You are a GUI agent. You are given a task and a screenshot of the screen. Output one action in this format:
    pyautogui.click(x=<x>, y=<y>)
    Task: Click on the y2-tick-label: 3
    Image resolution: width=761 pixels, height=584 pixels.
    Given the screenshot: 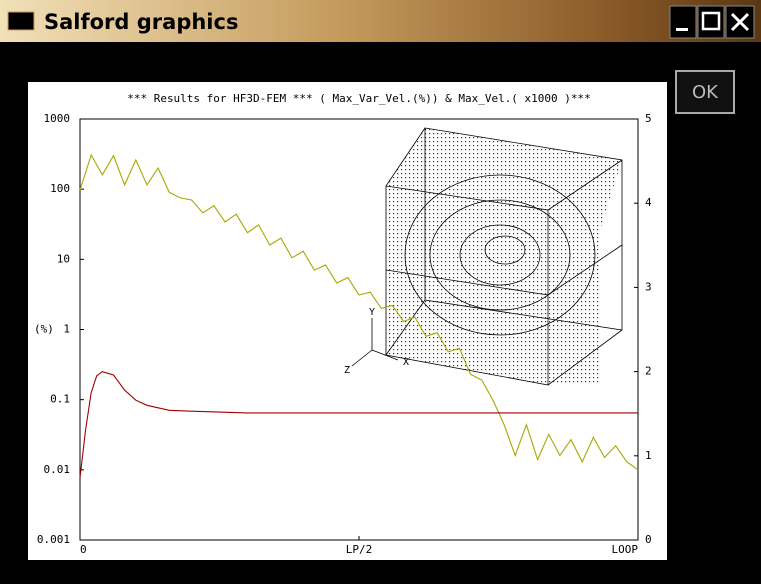 What is the action you would take?
    pyautogui.click(x=648, y=286)
    